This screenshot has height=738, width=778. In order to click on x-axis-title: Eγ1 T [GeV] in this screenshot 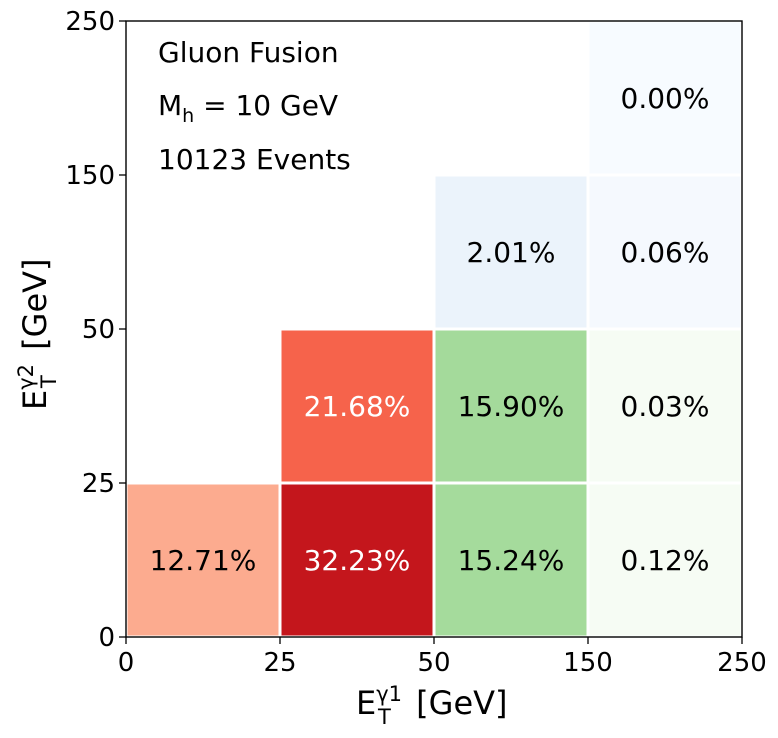, I will do `click(432, 705)`.